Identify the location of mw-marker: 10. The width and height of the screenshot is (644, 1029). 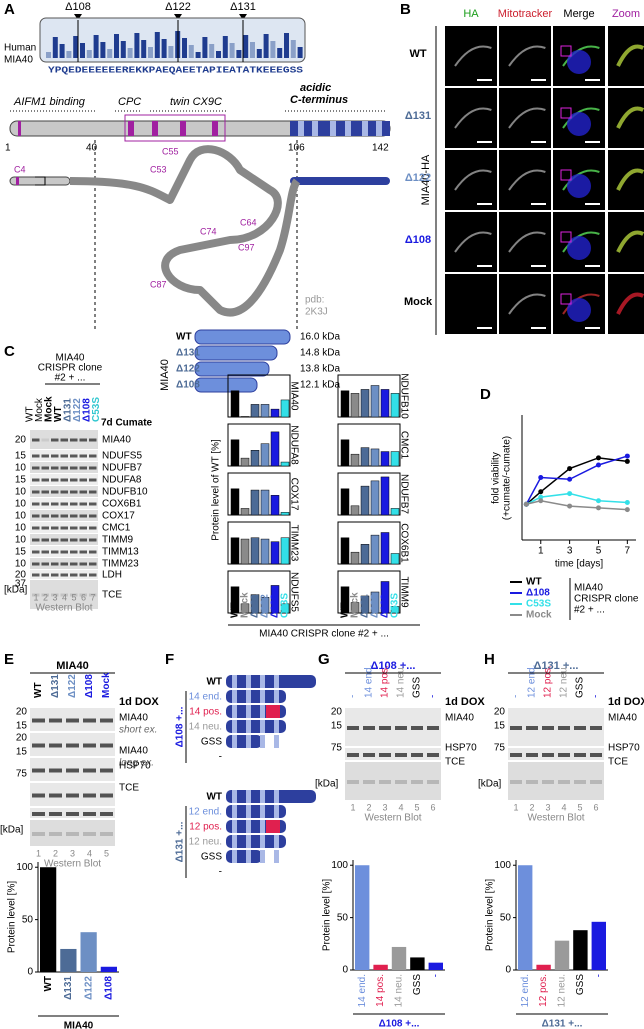
(21, 516).